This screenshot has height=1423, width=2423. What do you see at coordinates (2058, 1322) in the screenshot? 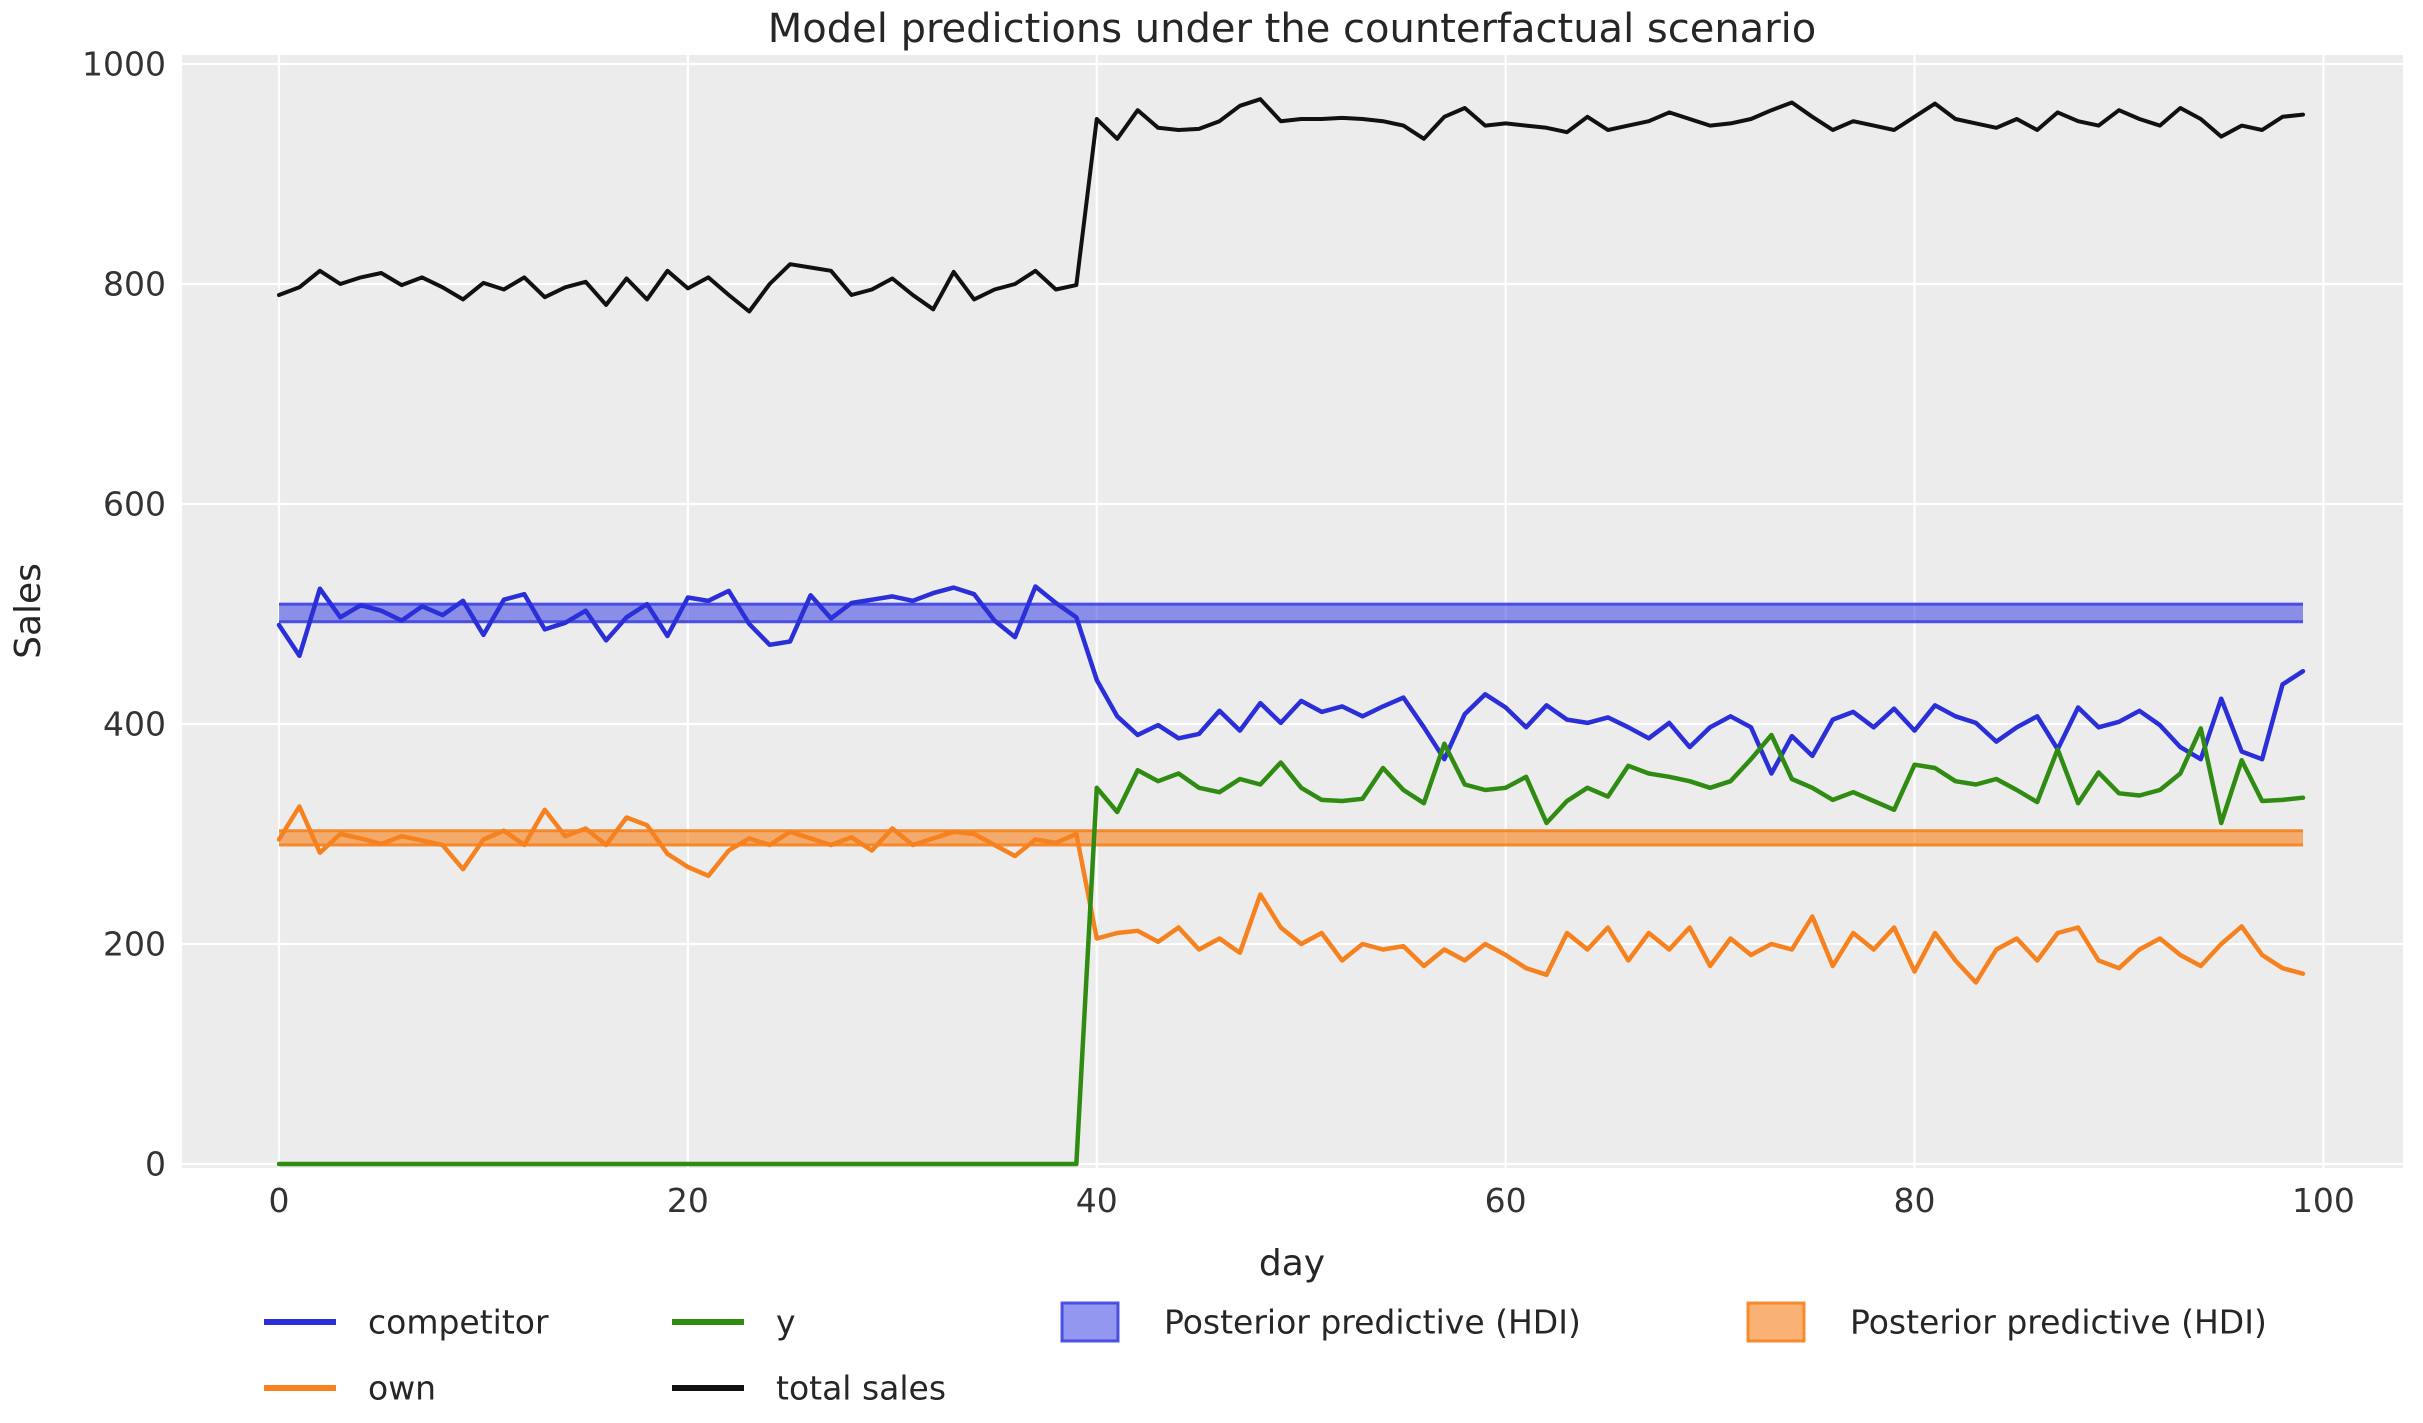
I see `legend-label-hdi-orange: Posterior predictive (HDI)` at bounding box center [2058, 1322].